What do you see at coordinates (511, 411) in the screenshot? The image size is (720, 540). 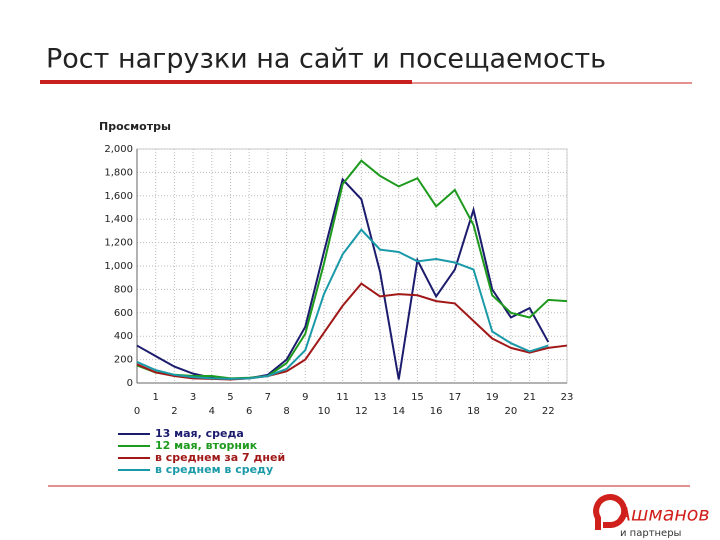 I see `x-tick-label: 20` at bounding box center [511, 411].